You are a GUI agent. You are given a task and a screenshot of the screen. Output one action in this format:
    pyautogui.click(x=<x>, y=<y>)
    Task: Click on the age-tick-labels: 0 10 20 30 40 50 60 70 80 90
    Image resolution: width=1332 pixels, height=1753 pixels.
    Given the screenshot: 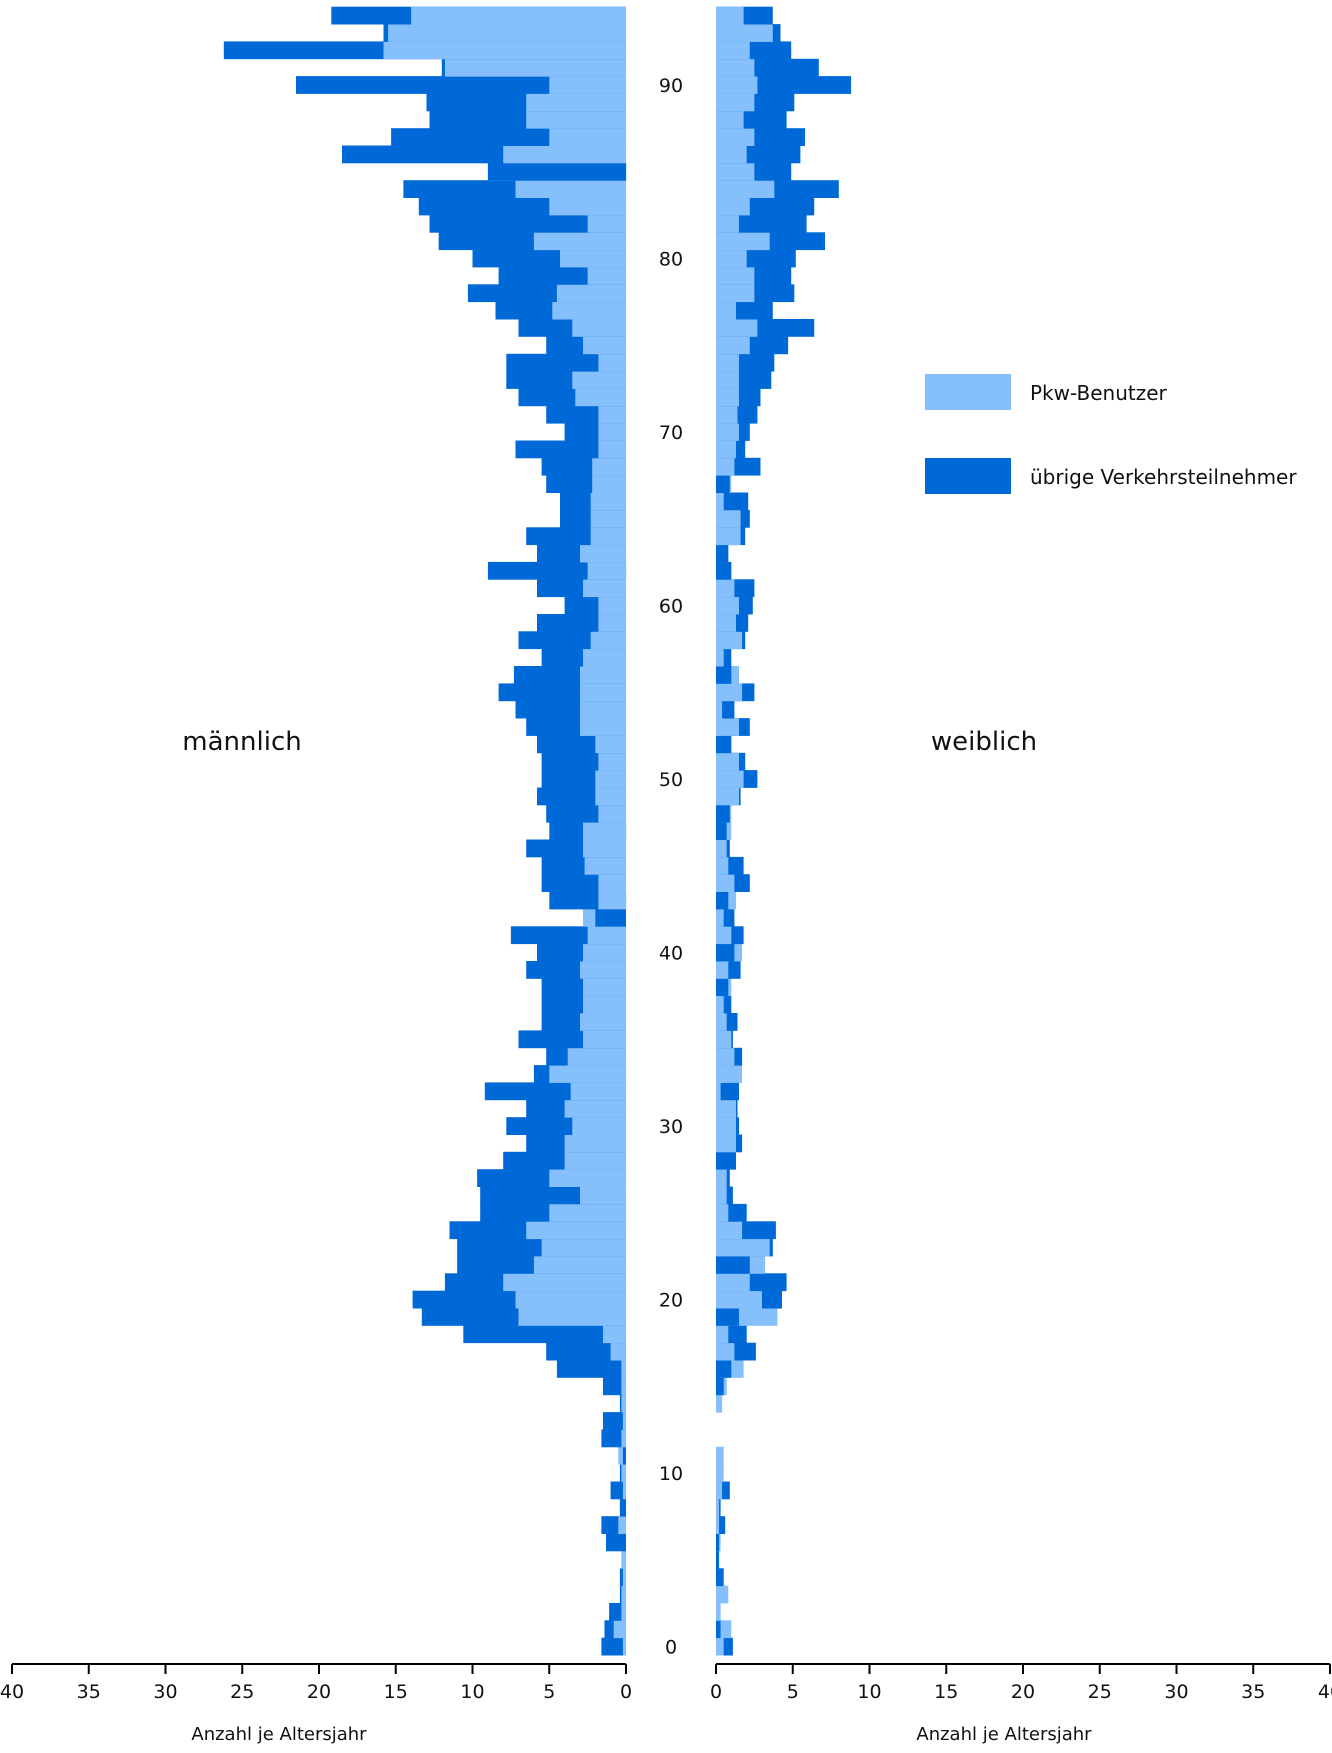 What is the action you would take?
    pyautogui.click(x=671, y=867)
    